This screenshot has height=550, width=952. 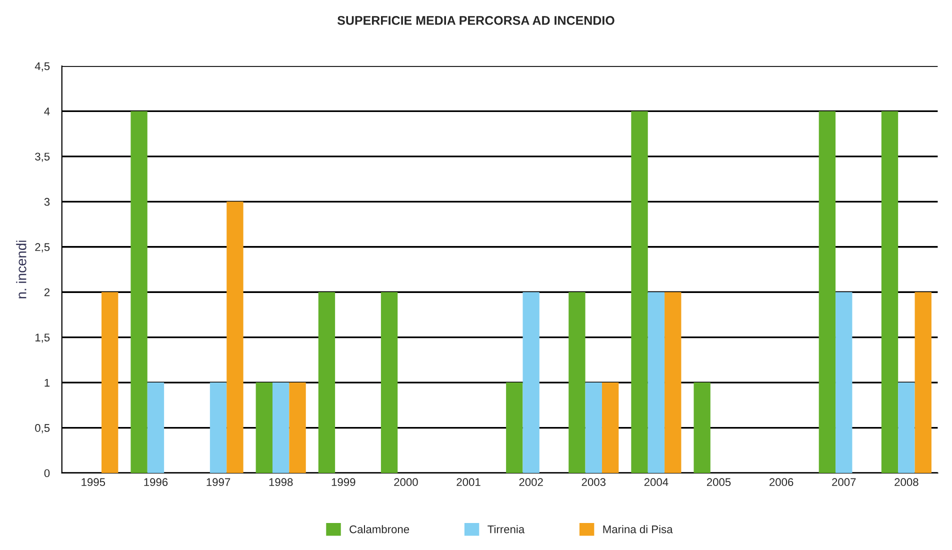 What do you see at coordinates (594, 482) in the screenshot?
I see `x-tick-label: 2003` at bounding box center [594, 482].